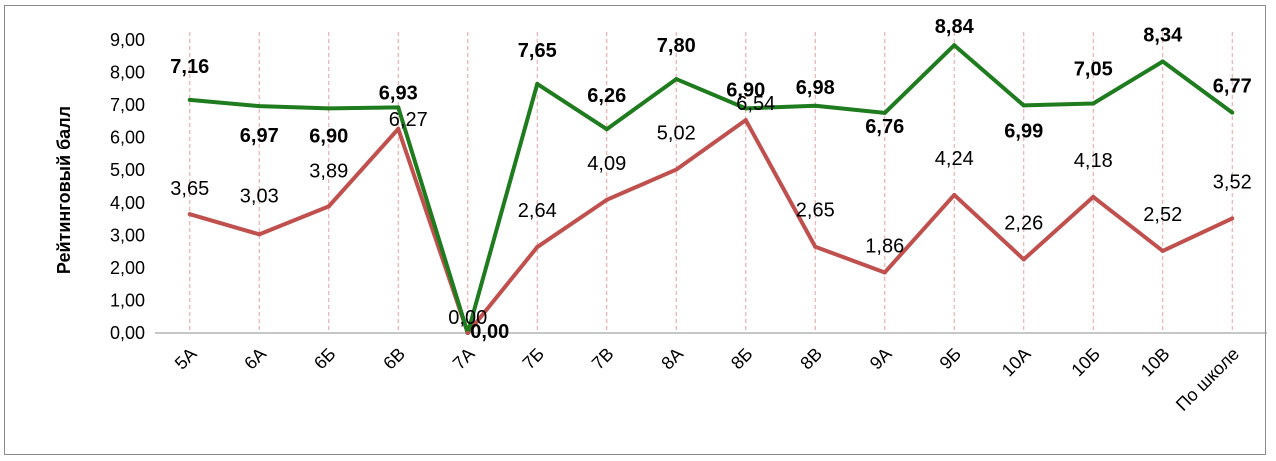 The width and height of the screenshot is (1276, 461). What do you see at coordinates (127, 186) in the screenshot?
I see `y-axis-ticks: 0,00 1,00 2,00 3,00 4,00 5,00 6,00 7,00 8,00 9,00` at bounding box center [127, 186].